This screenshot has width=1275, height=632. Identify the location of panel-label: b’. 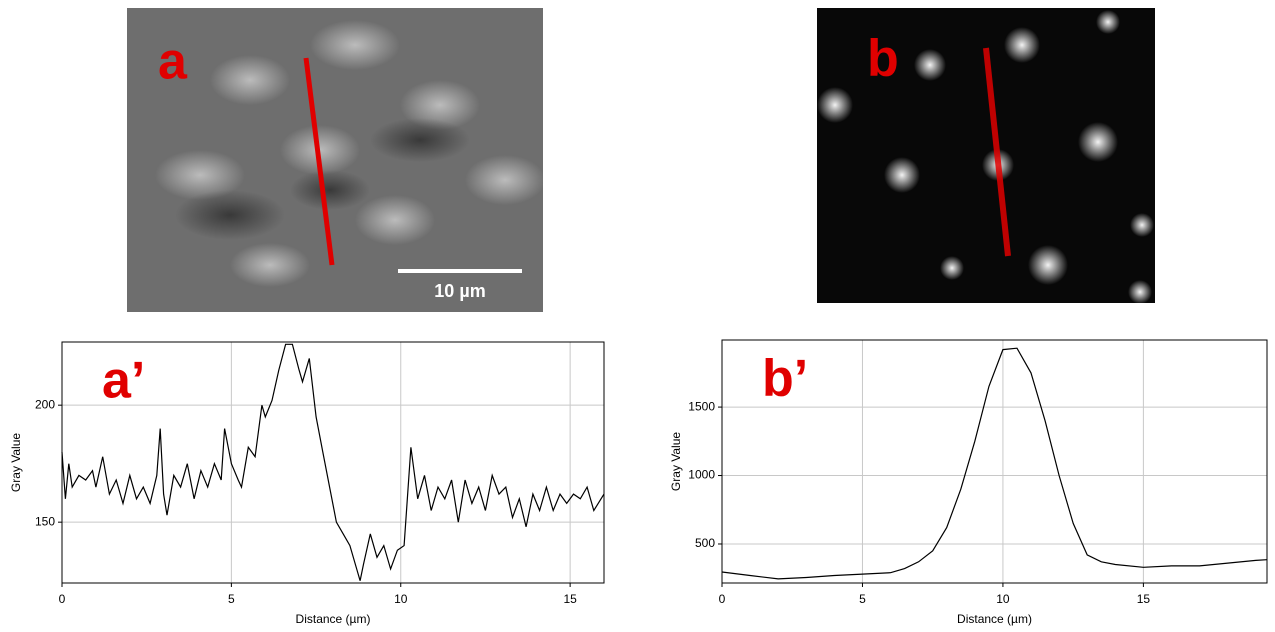
(785, 379).